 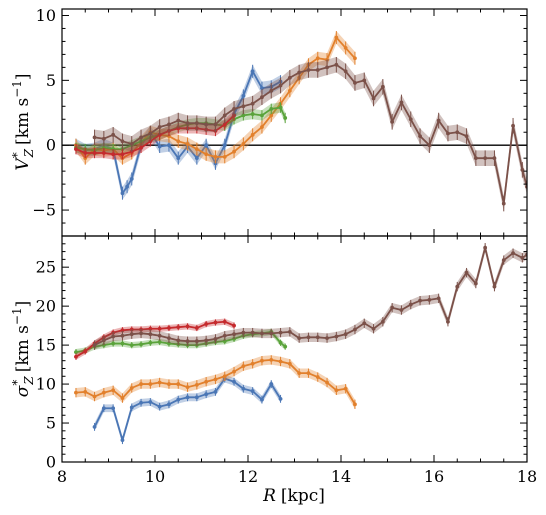 What do you see at coordinates (46, 384) in the screenshot?
I see `sigmaz-ytick-label: 10` at bounding box center [46, 384].